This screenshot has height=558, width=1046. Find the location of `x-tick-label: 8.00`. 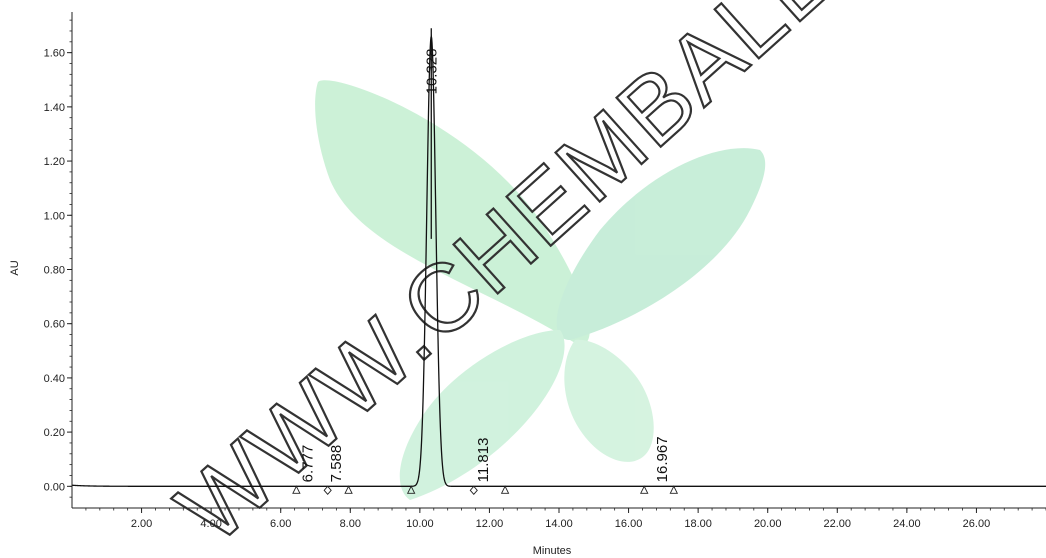

x-tick-label: 8.00 is located at coordinates (350, 524).